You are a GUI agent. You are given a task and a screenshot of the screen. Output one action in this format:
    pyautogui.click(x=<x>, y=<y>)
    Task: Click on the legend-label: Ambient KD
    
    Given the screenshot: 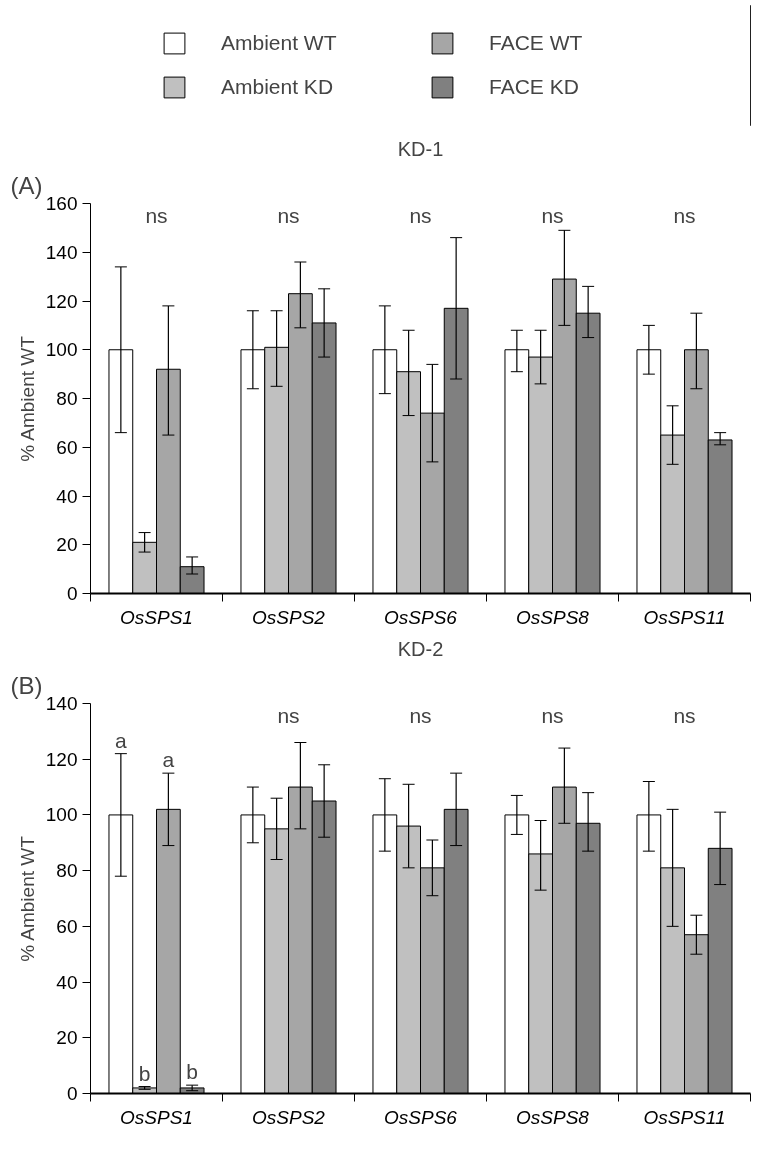 What is the action you would take?
    pyautogui.click(x=278, y=87)
    